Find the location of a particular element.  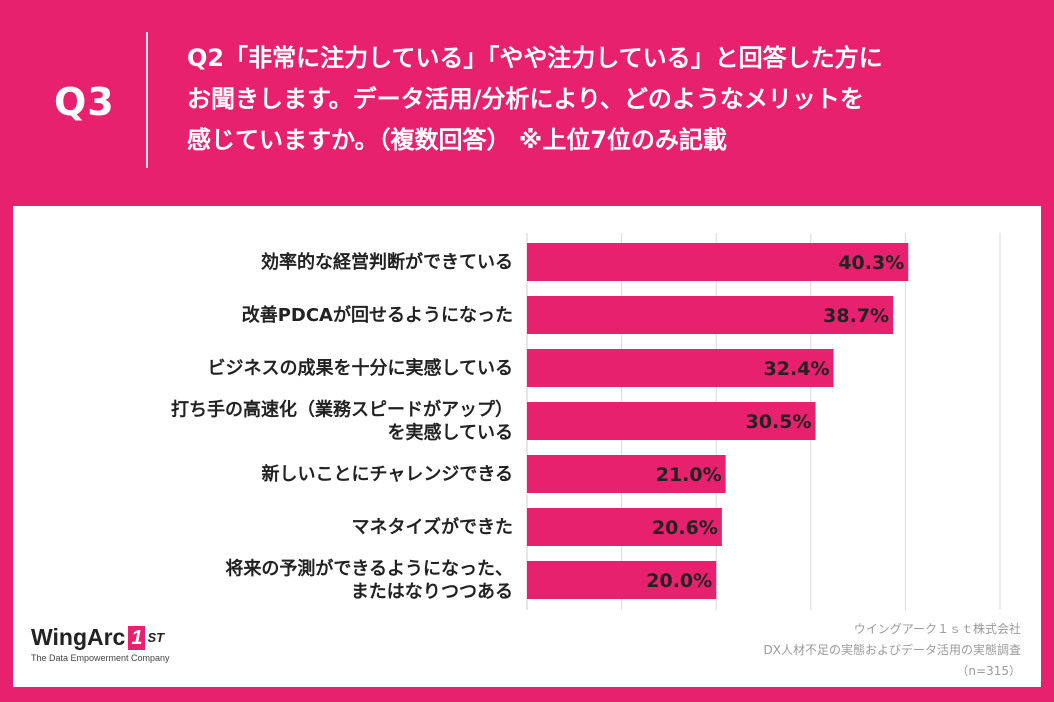

category-label: マネタイズができた is located at coordinates (432, 527).